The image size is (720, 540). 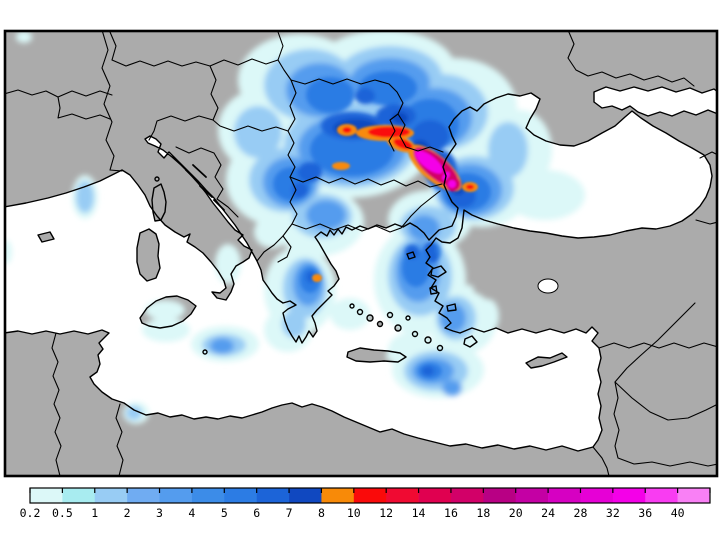 I want to click on legend-tick-label: 8, so click(x=321, y=513).